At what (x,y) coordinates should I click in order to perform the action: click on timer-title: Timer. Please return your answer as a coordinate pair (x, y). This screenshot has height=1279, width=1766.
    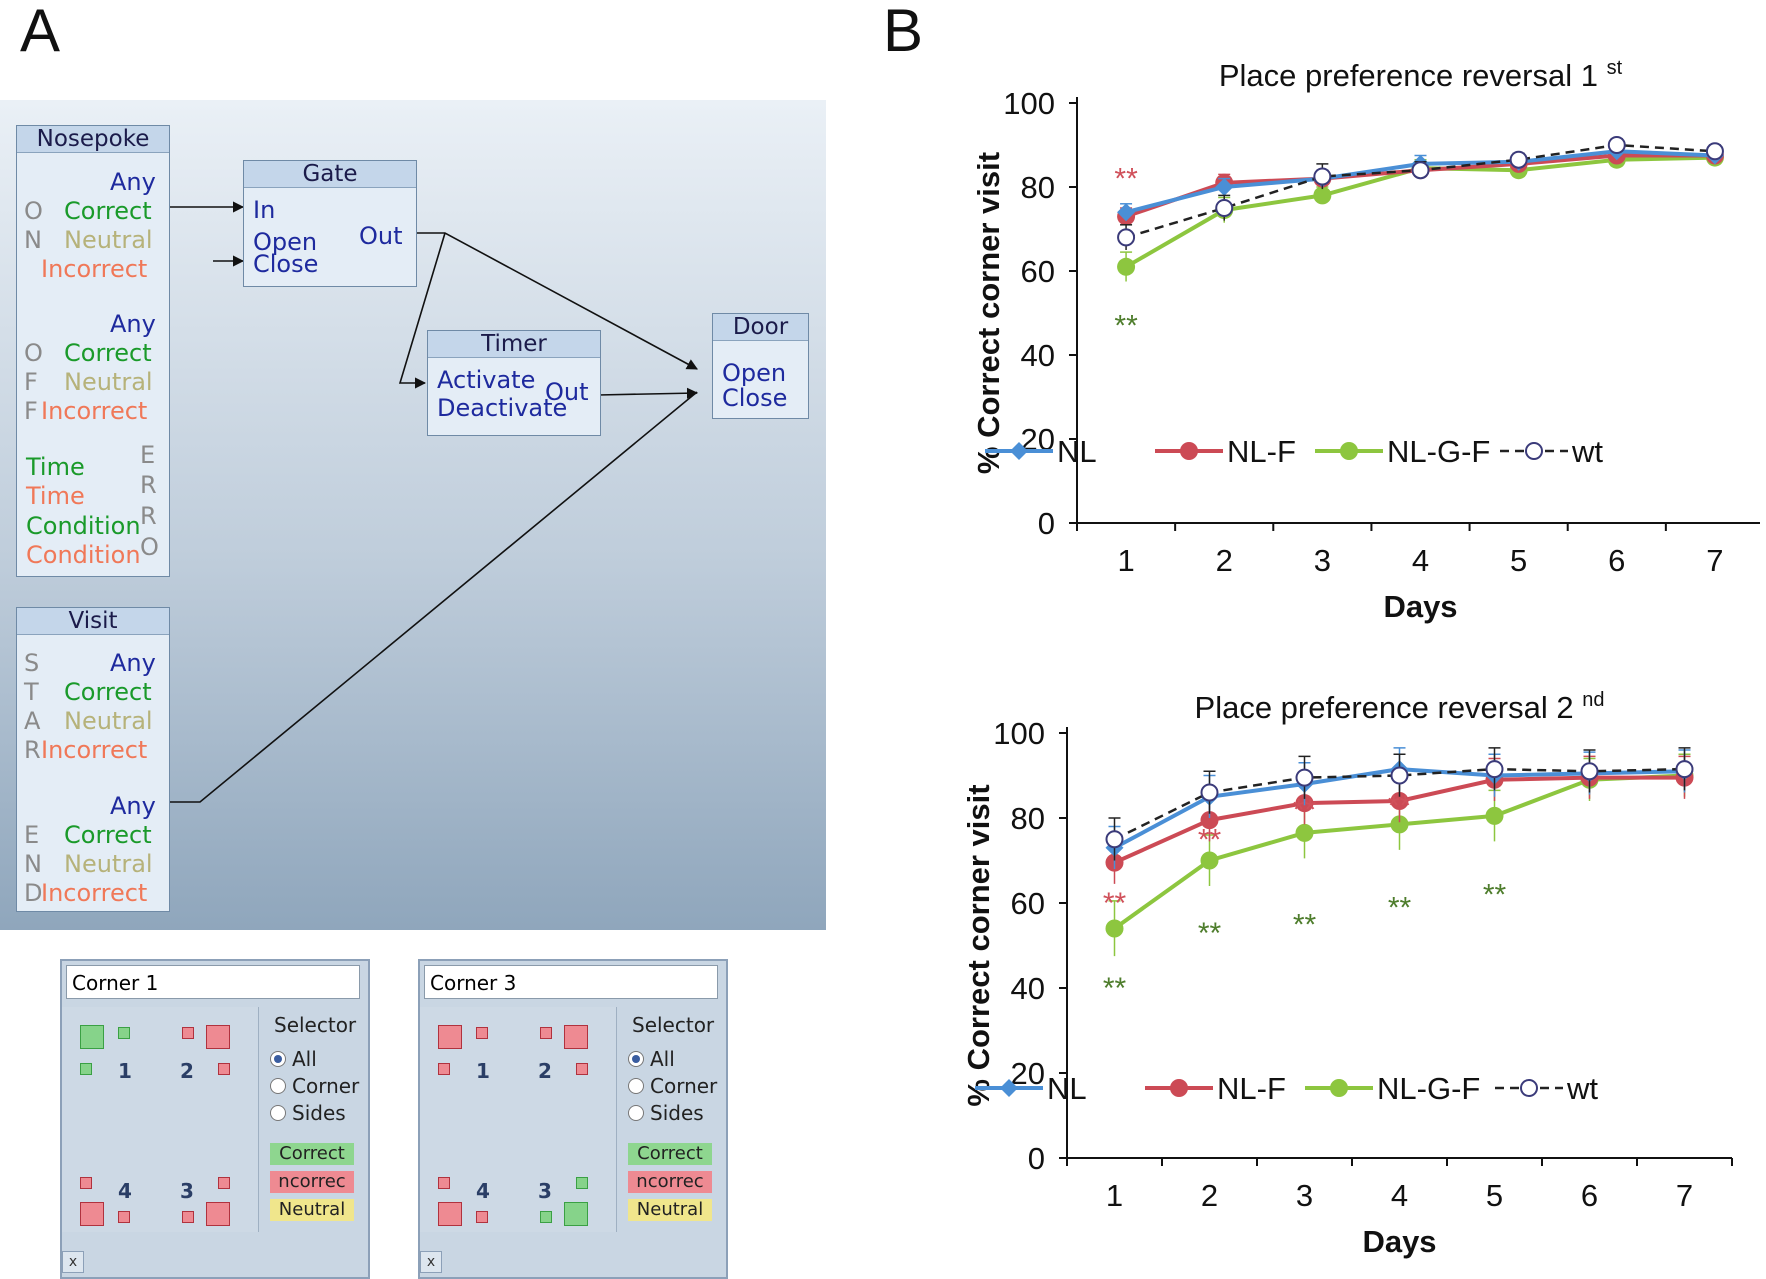
    Looking at the image, I should click on (514, 344).